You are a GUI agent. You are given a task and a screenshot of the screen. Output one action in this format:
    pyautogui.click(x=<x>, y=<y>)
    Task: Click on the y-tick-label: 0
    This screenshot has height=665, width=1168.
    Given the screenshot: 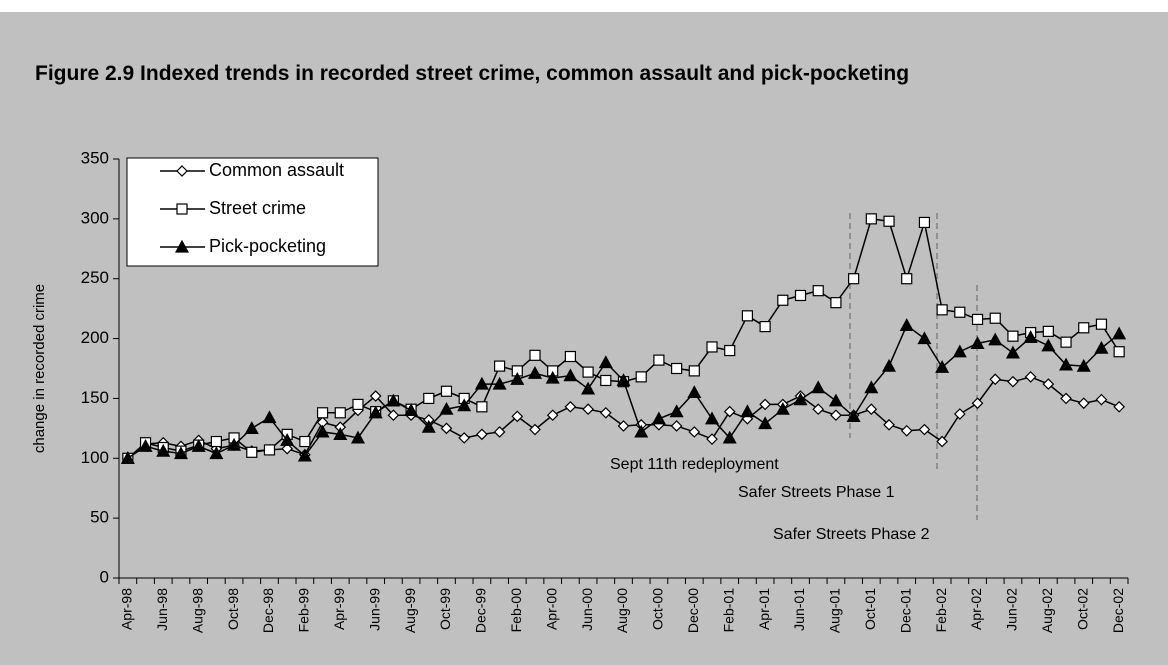 What is the action you would take?
    pyautogui.click(x=104, y=576)
    